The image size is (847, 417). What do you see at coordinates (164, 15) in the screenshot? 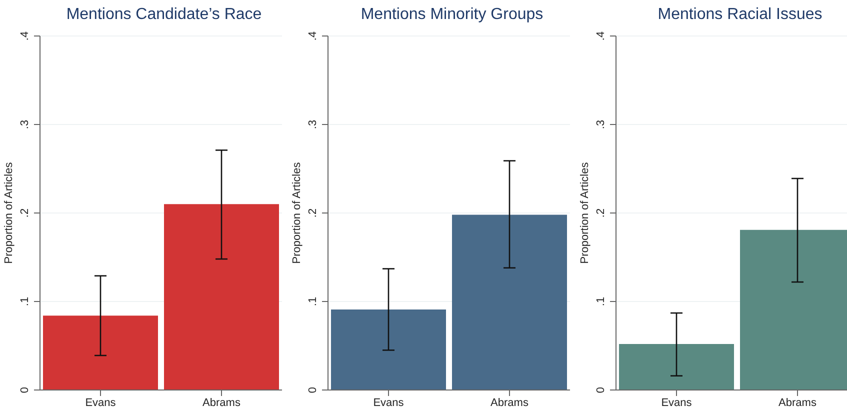
I see `chart-title: Mentions Candidate’s Race` at bounding box center [164, 15].